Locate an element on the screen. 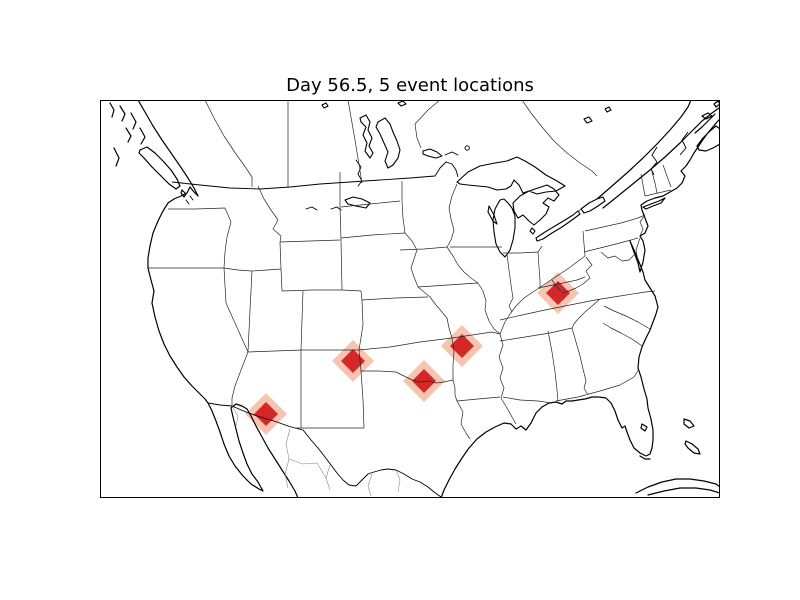  mexico-state-borders is located at coordinates (316, 451).